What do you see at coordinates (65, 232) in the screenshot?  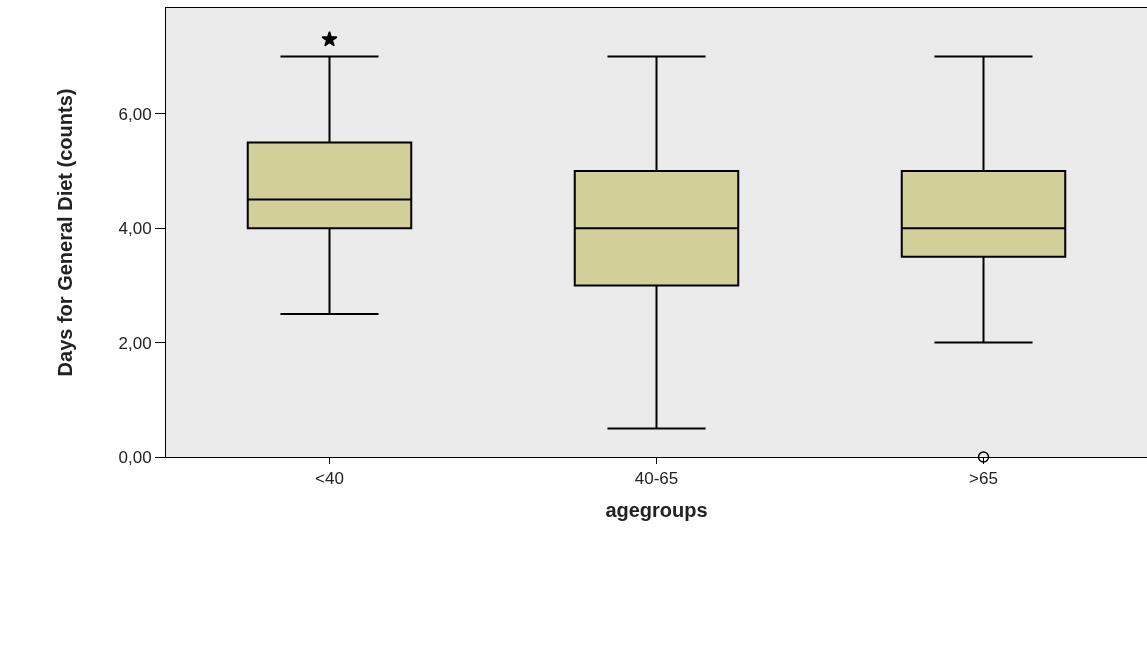 I see `y-axis-title: Days for General Diet (counts)` at bounding box center [65, 232].